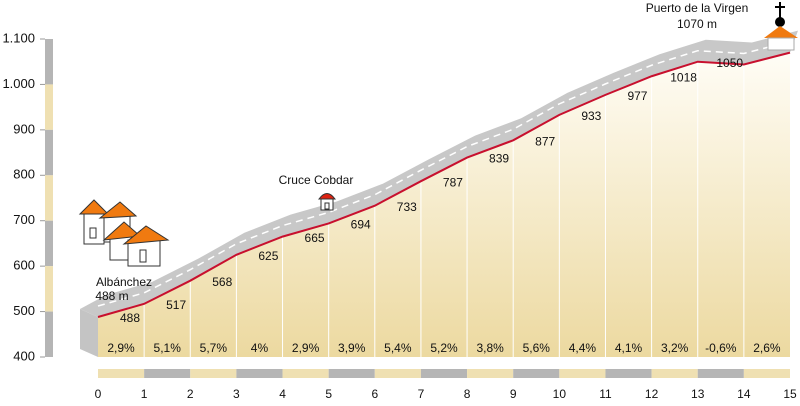  I want to click on value-label: 568, so click(222, 282).